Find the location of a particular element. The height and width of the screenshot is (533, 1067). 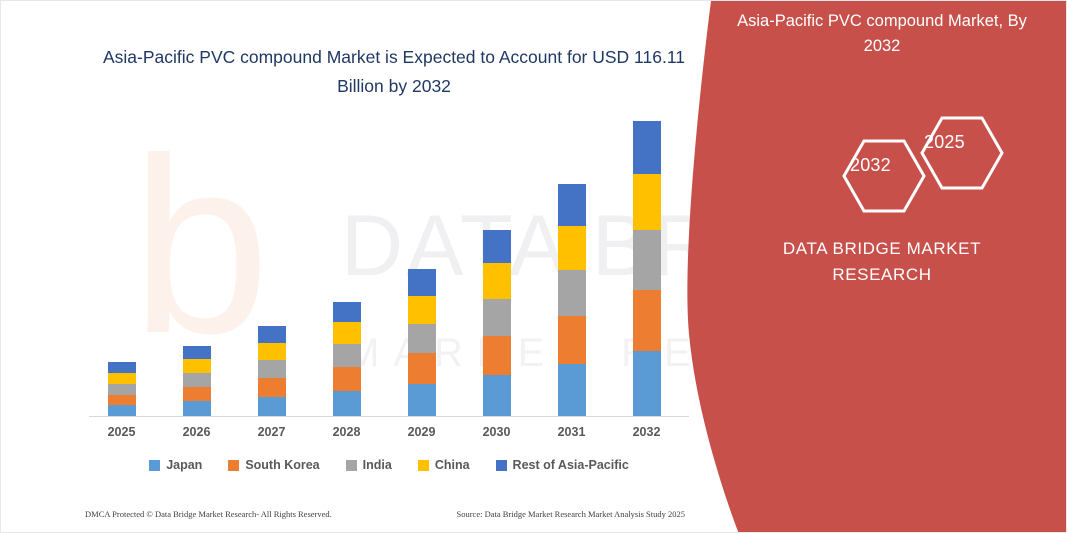

bar-segment-2031-china is located at coordinates (571, 247).